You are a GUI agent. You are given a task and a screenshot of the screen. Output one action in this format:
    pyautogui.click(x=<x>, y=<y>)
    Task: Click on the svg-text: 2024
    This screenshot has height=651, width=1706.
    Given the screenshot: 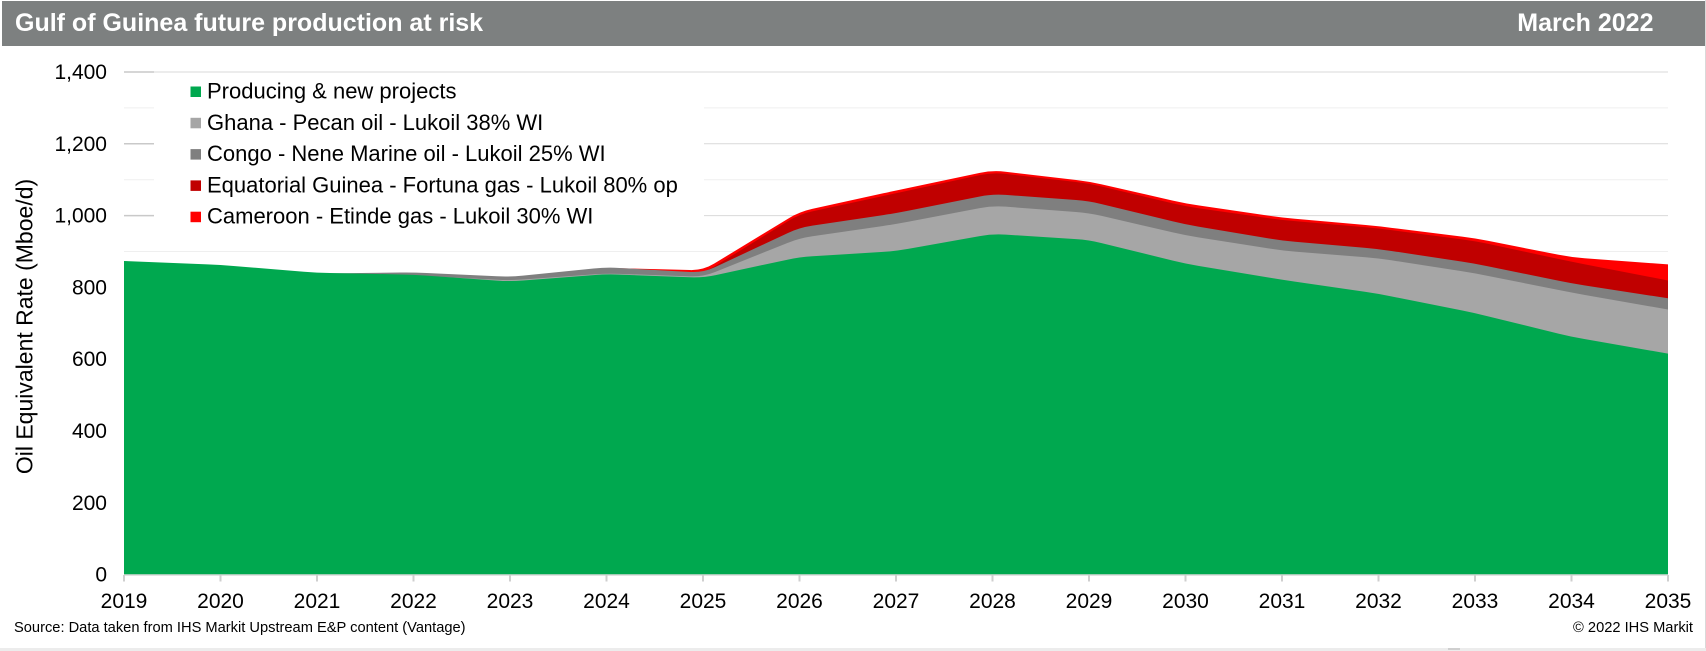 What is the action you would take?
    pyautogui.click(x=606, y=601)
    